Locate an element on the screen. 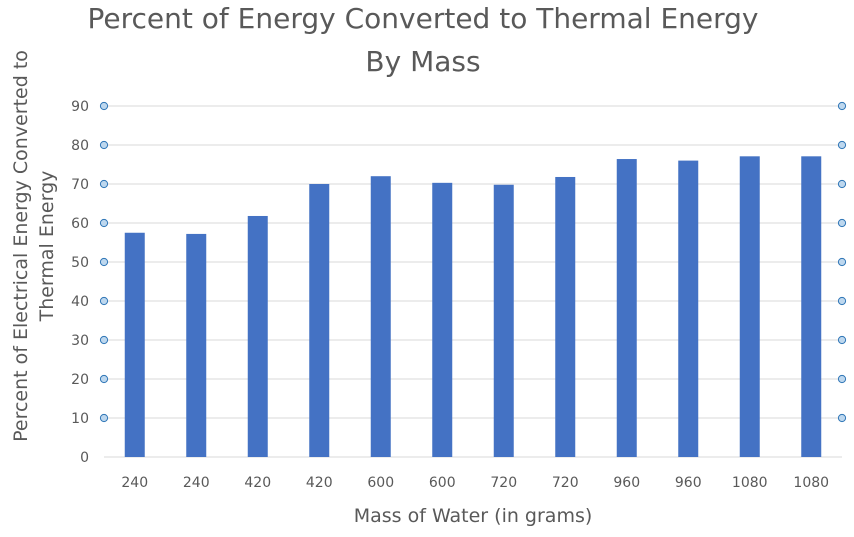  y-tick-label: 10 is located at coordinates (80, 419).